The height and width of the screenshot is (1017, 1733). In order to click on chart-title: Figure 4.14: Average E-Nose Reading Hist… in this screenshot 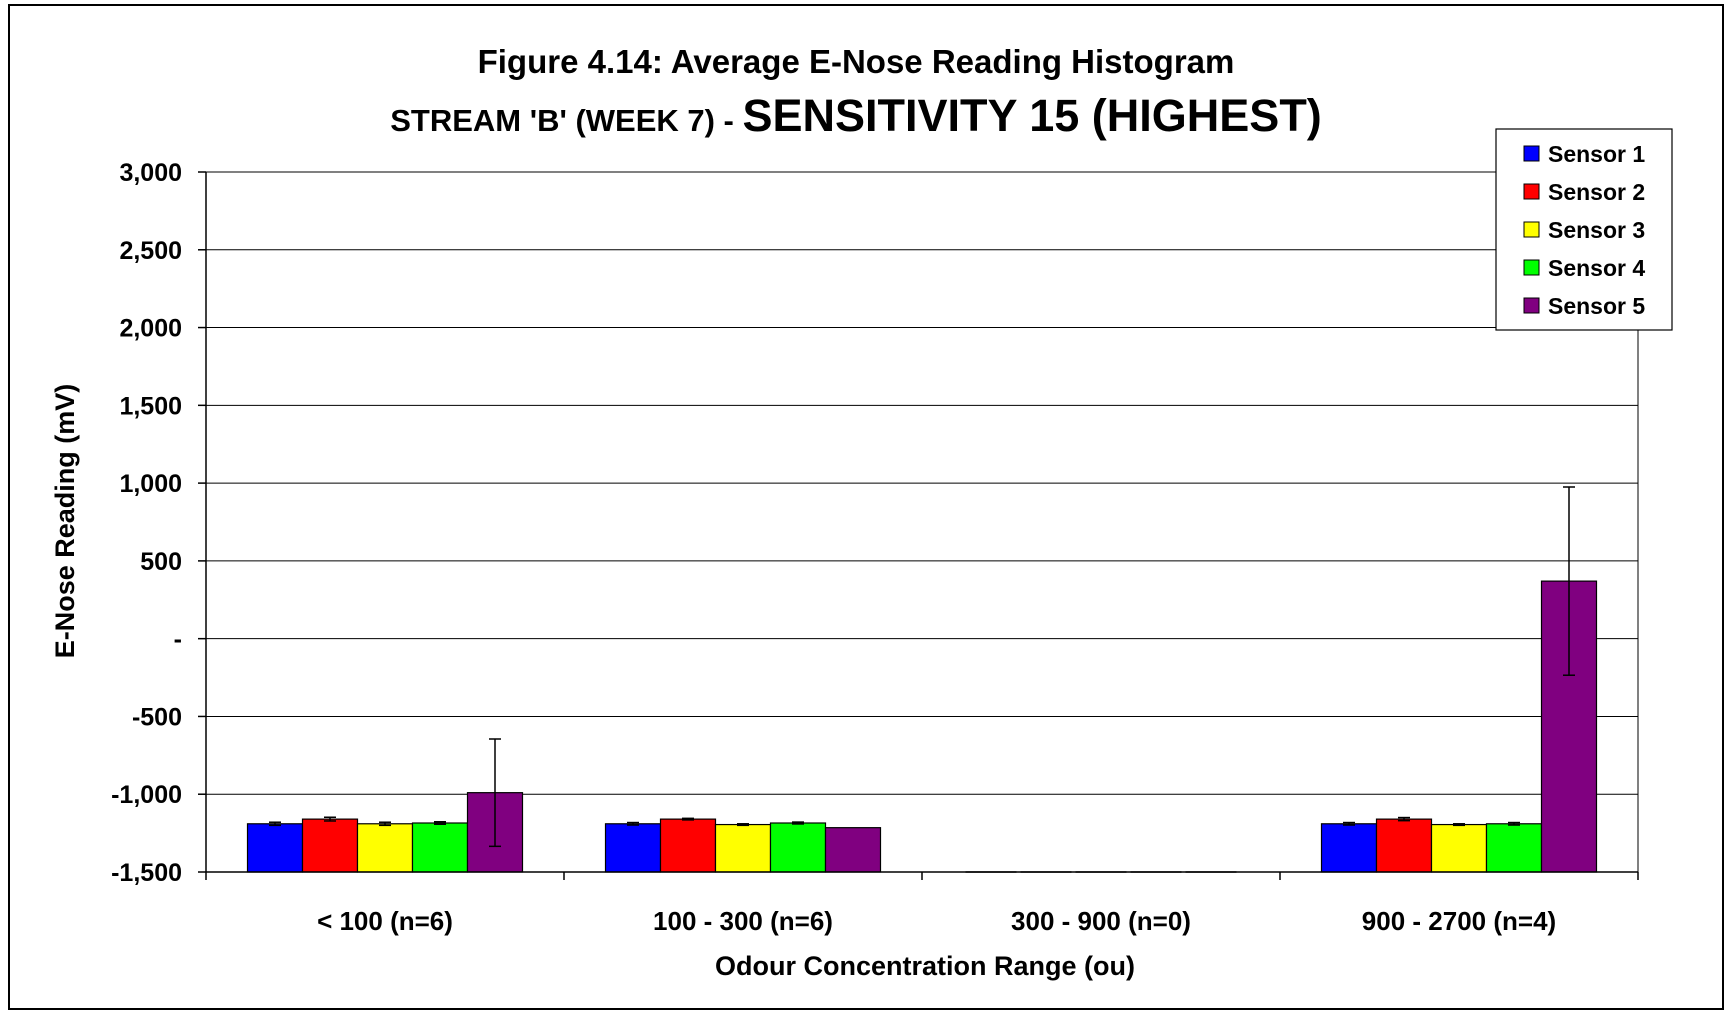, I will do `click(856, 61)`.